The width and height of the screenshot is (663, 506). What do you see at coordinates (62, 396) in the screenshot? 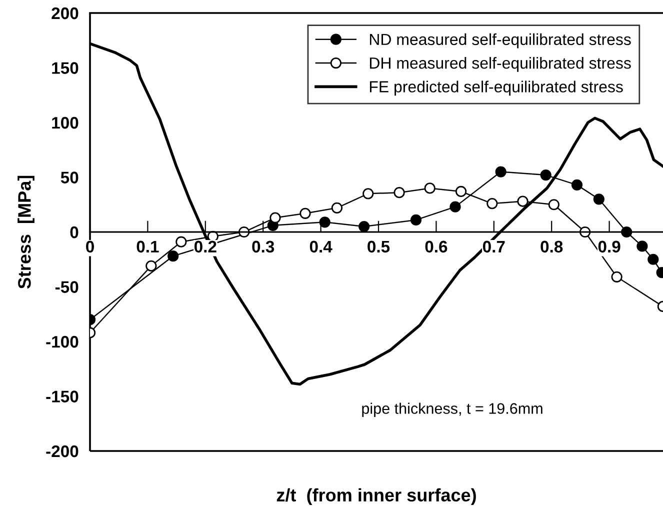
I see `y-tick-label: -150` at bounding box center [62, 396].